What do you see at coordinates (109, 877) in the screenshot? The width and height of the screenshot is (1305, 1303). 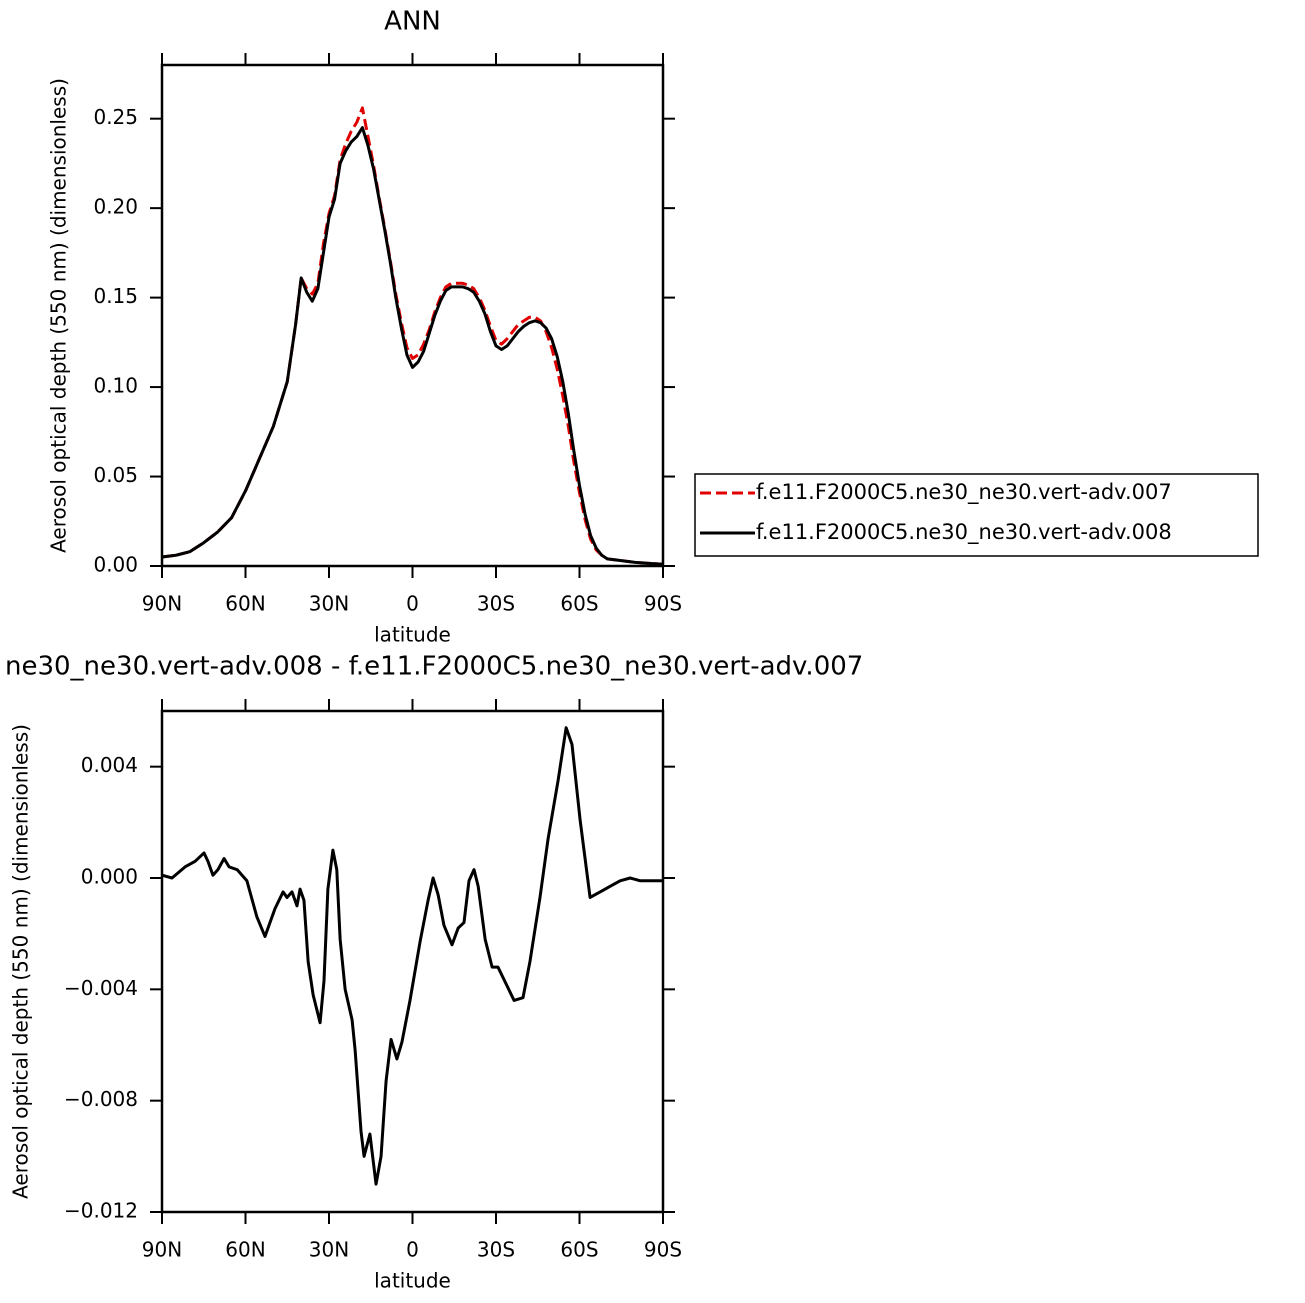 I see `y-tick-label: 0.000` at bounding box center [109, 877].